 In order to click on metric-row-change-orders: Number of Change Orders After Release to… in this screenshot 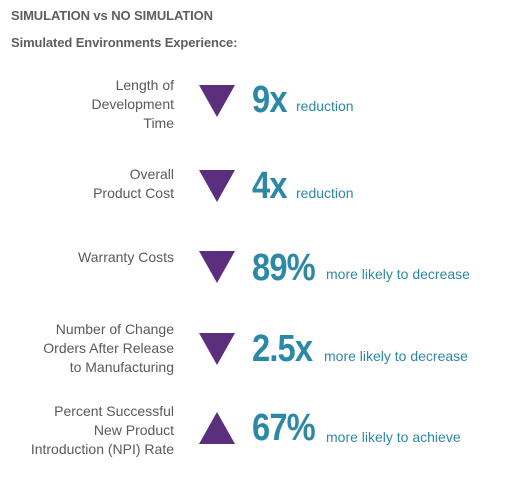, I will do `click(263, 355)`.